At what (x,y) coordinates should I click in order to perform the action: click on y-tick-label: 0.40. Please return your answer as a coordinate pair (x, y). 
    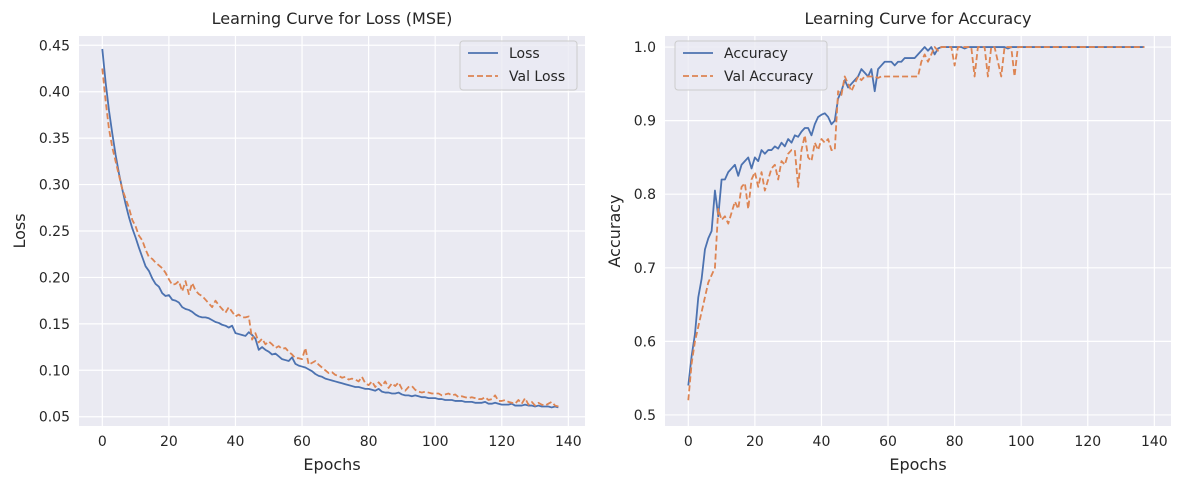
    Looking at the image, I should click on (54, 93).